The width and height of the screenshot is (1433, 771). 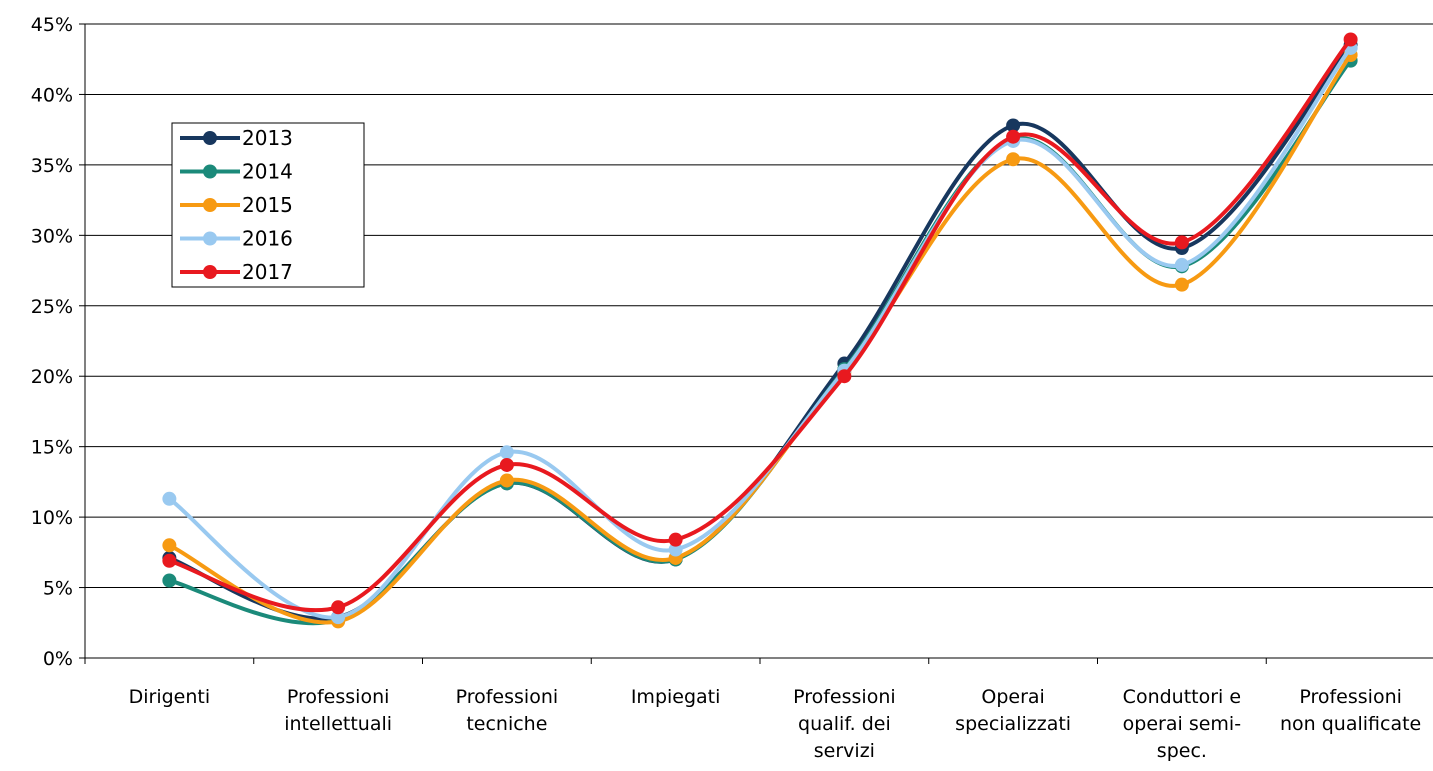 What do you see at coordinates (58, 342) in the screenshot?
I see `y-axis: 0% 5% 10% 15% 20% 25% 30% 35% 40% 45%` at bounding box center [58, 342].